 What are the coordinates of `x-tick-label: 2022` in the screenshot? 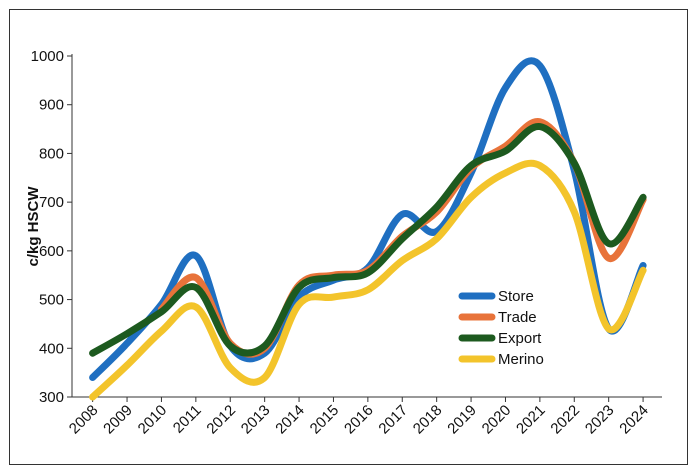 It's located at (565, 420).